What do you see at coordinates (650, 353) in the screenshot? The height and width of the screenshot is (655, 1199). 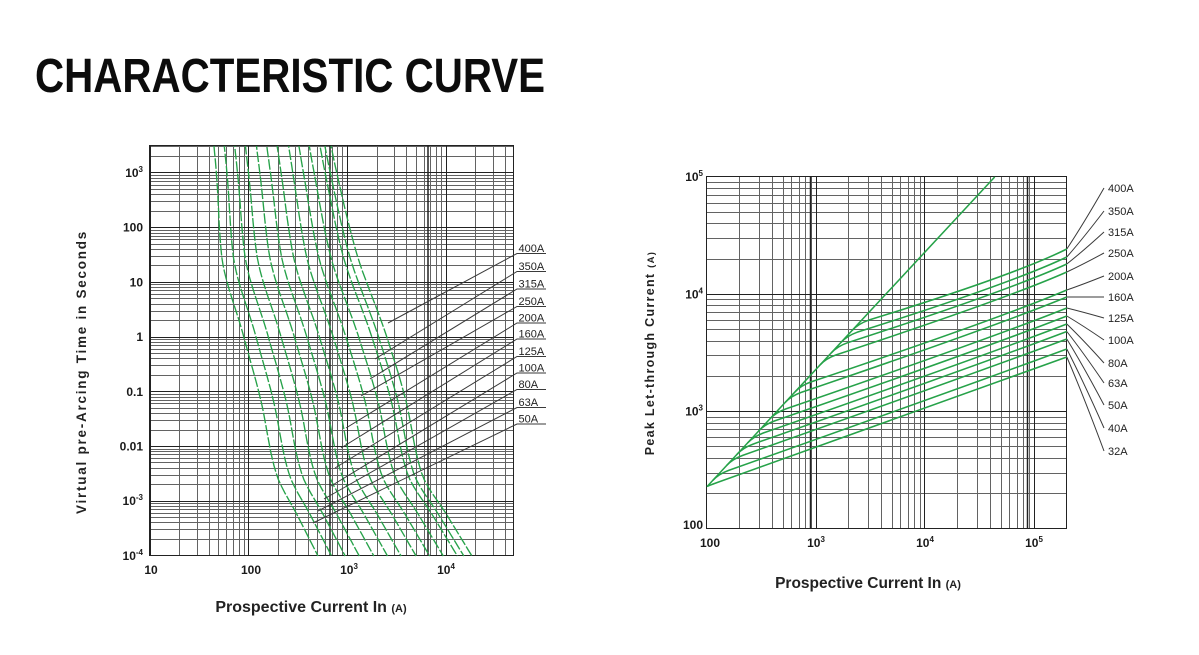 I see `svg-text: Peak Let-through Current (A)` at bounding box center [650, 353].